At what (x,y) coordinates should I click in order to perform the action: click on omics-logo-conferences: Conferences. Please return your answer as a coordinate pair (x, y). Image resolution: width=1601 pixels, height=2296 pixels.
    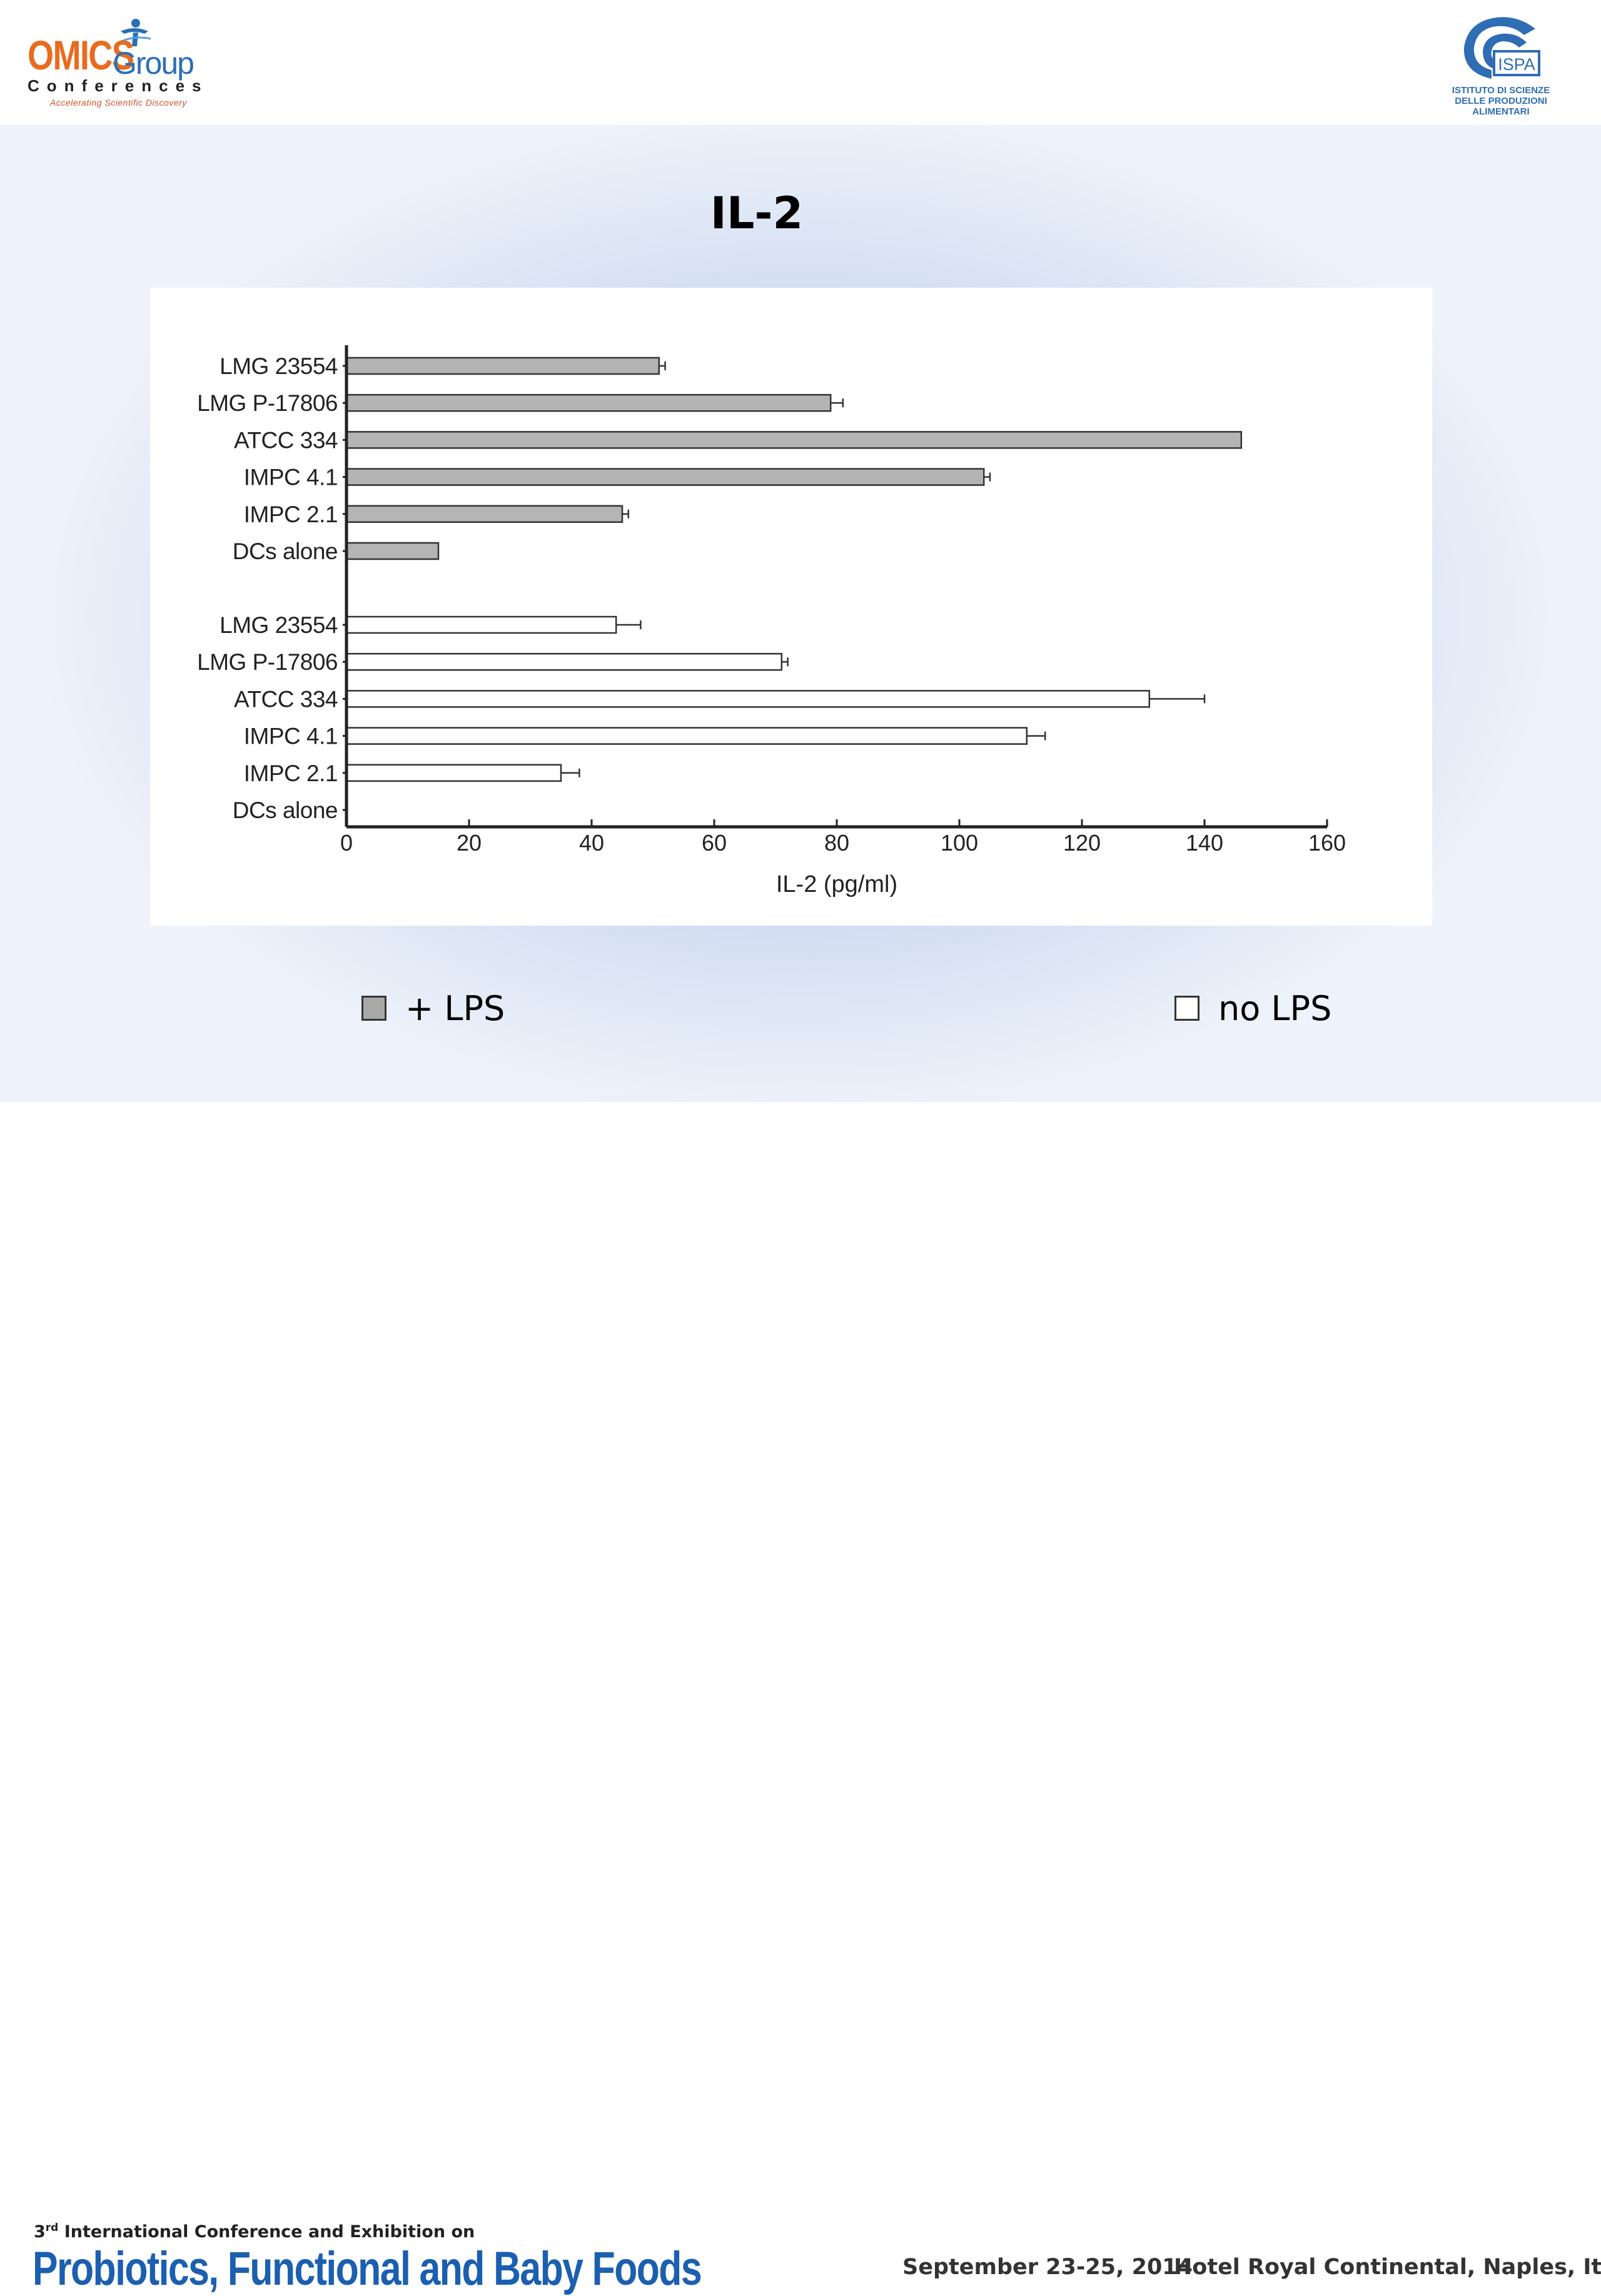
    Looking at the image, I should click on (118, 85).